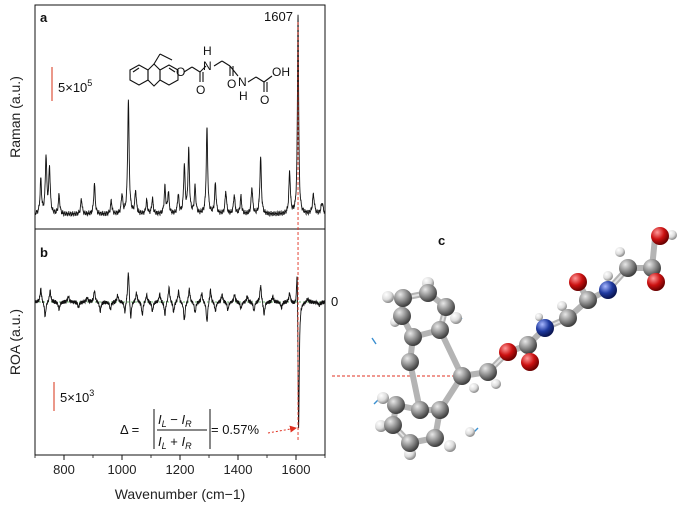  I want to click on formula-arrow, so click(282, 429).